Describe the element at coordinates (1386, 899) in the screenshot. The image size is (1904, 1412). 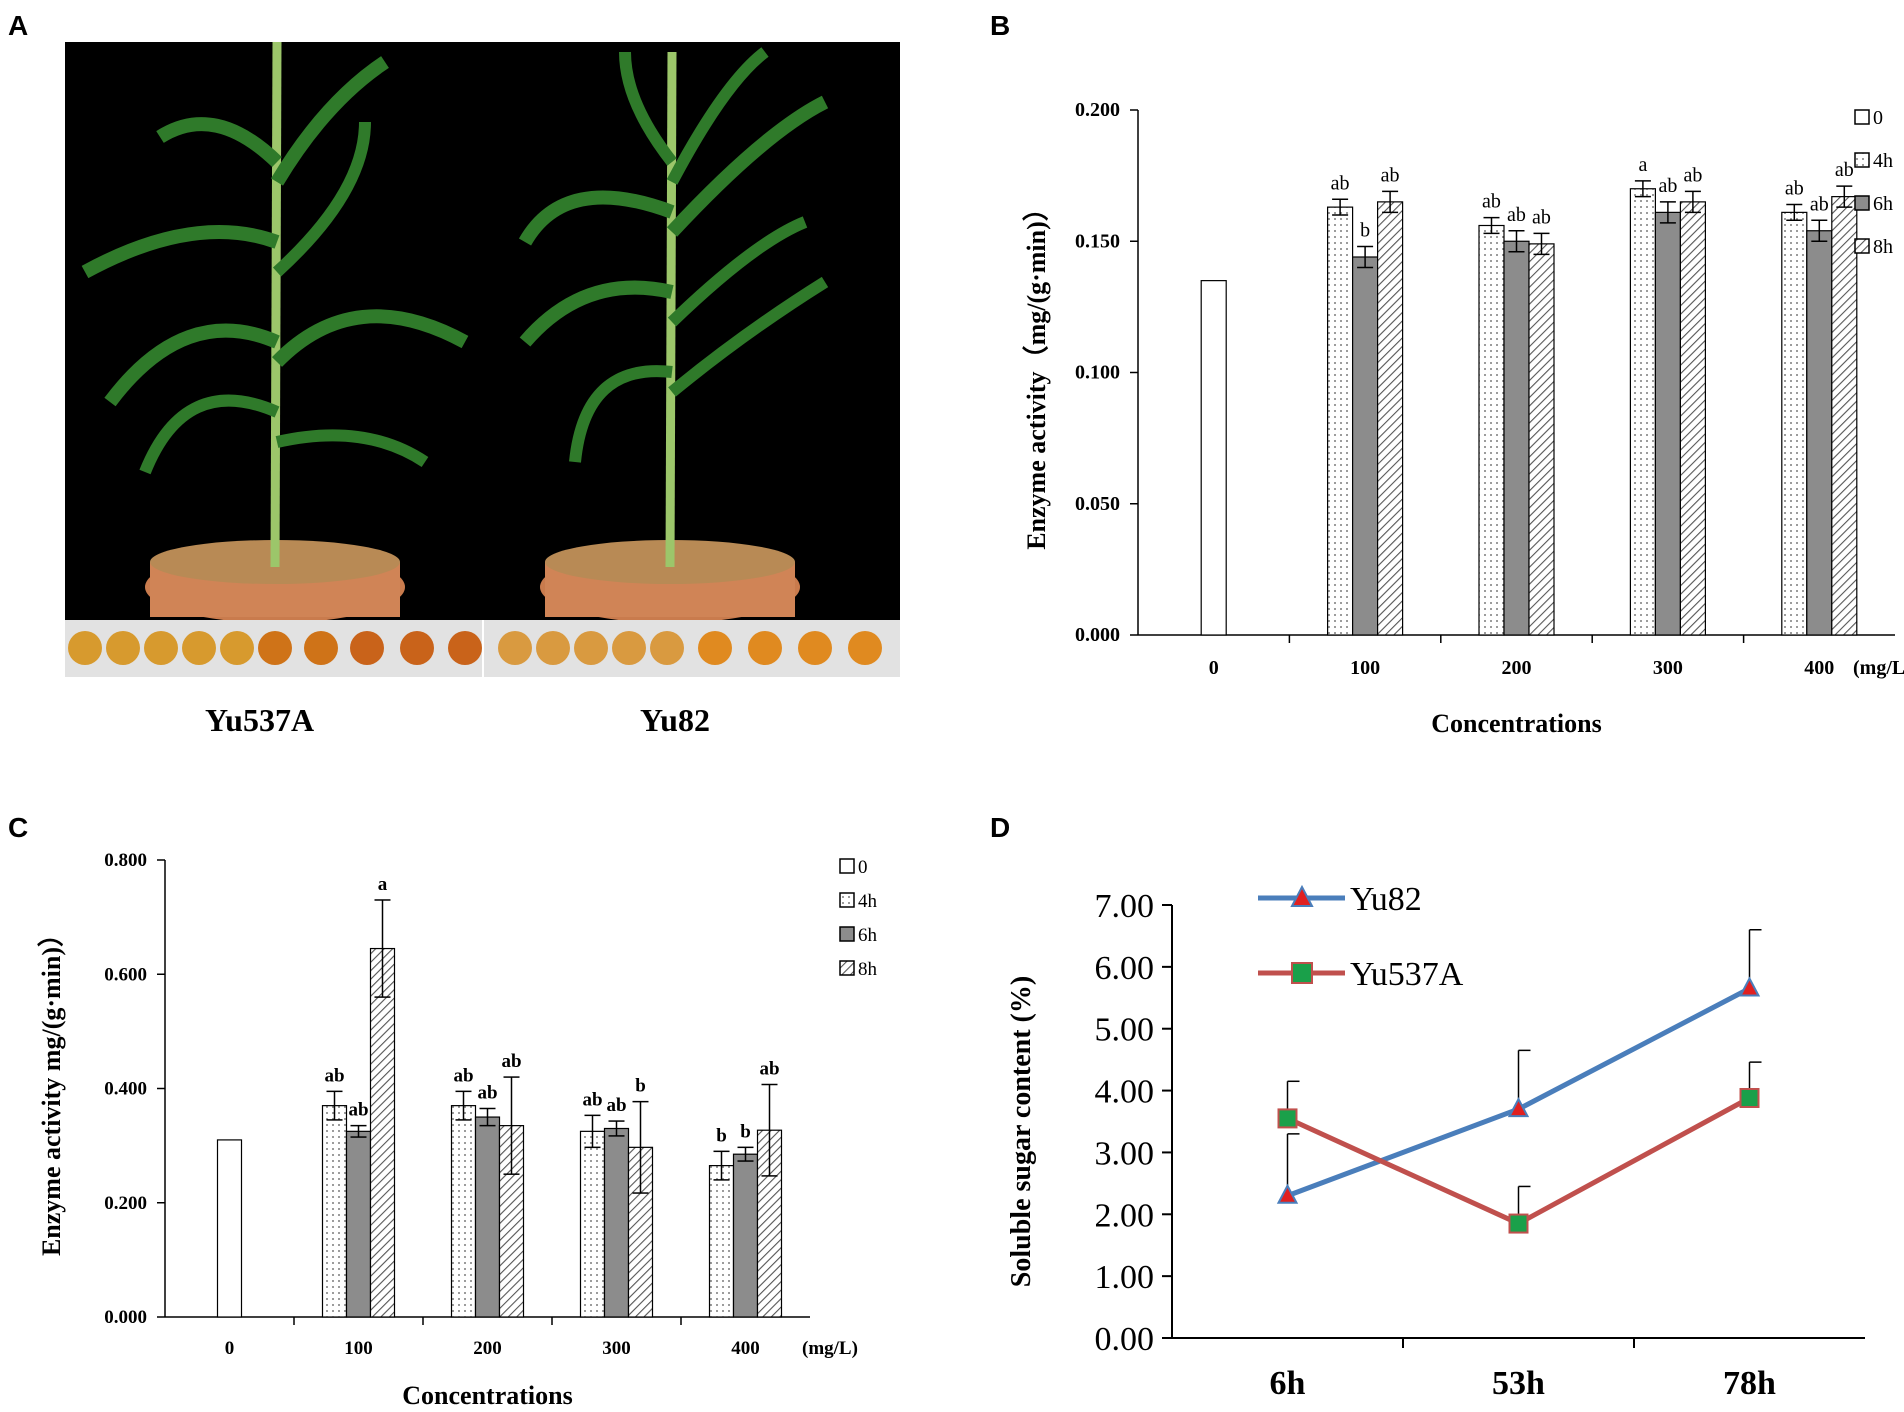
I see `chart-d-legend-label: Yu82` at that location.